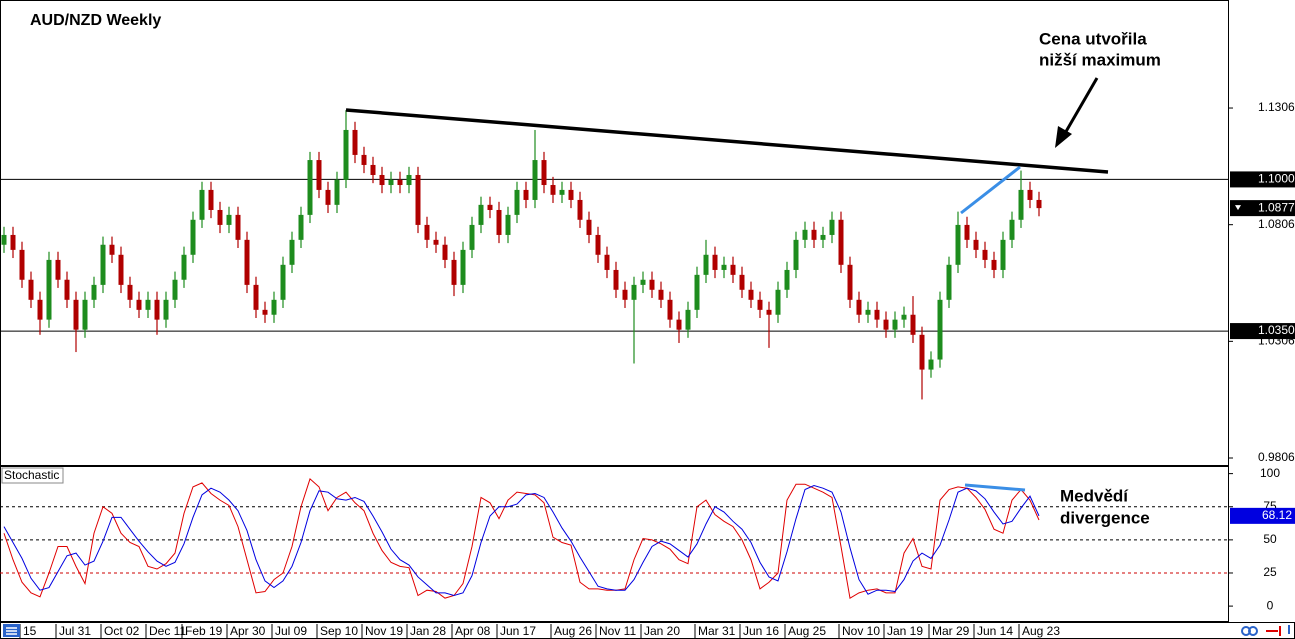 The image size is (1295, 639). What do you see at coordinates (905, 631) in the screenshot?
I see `x-tick-label: Jan 19` at bounding box center [905, 631].